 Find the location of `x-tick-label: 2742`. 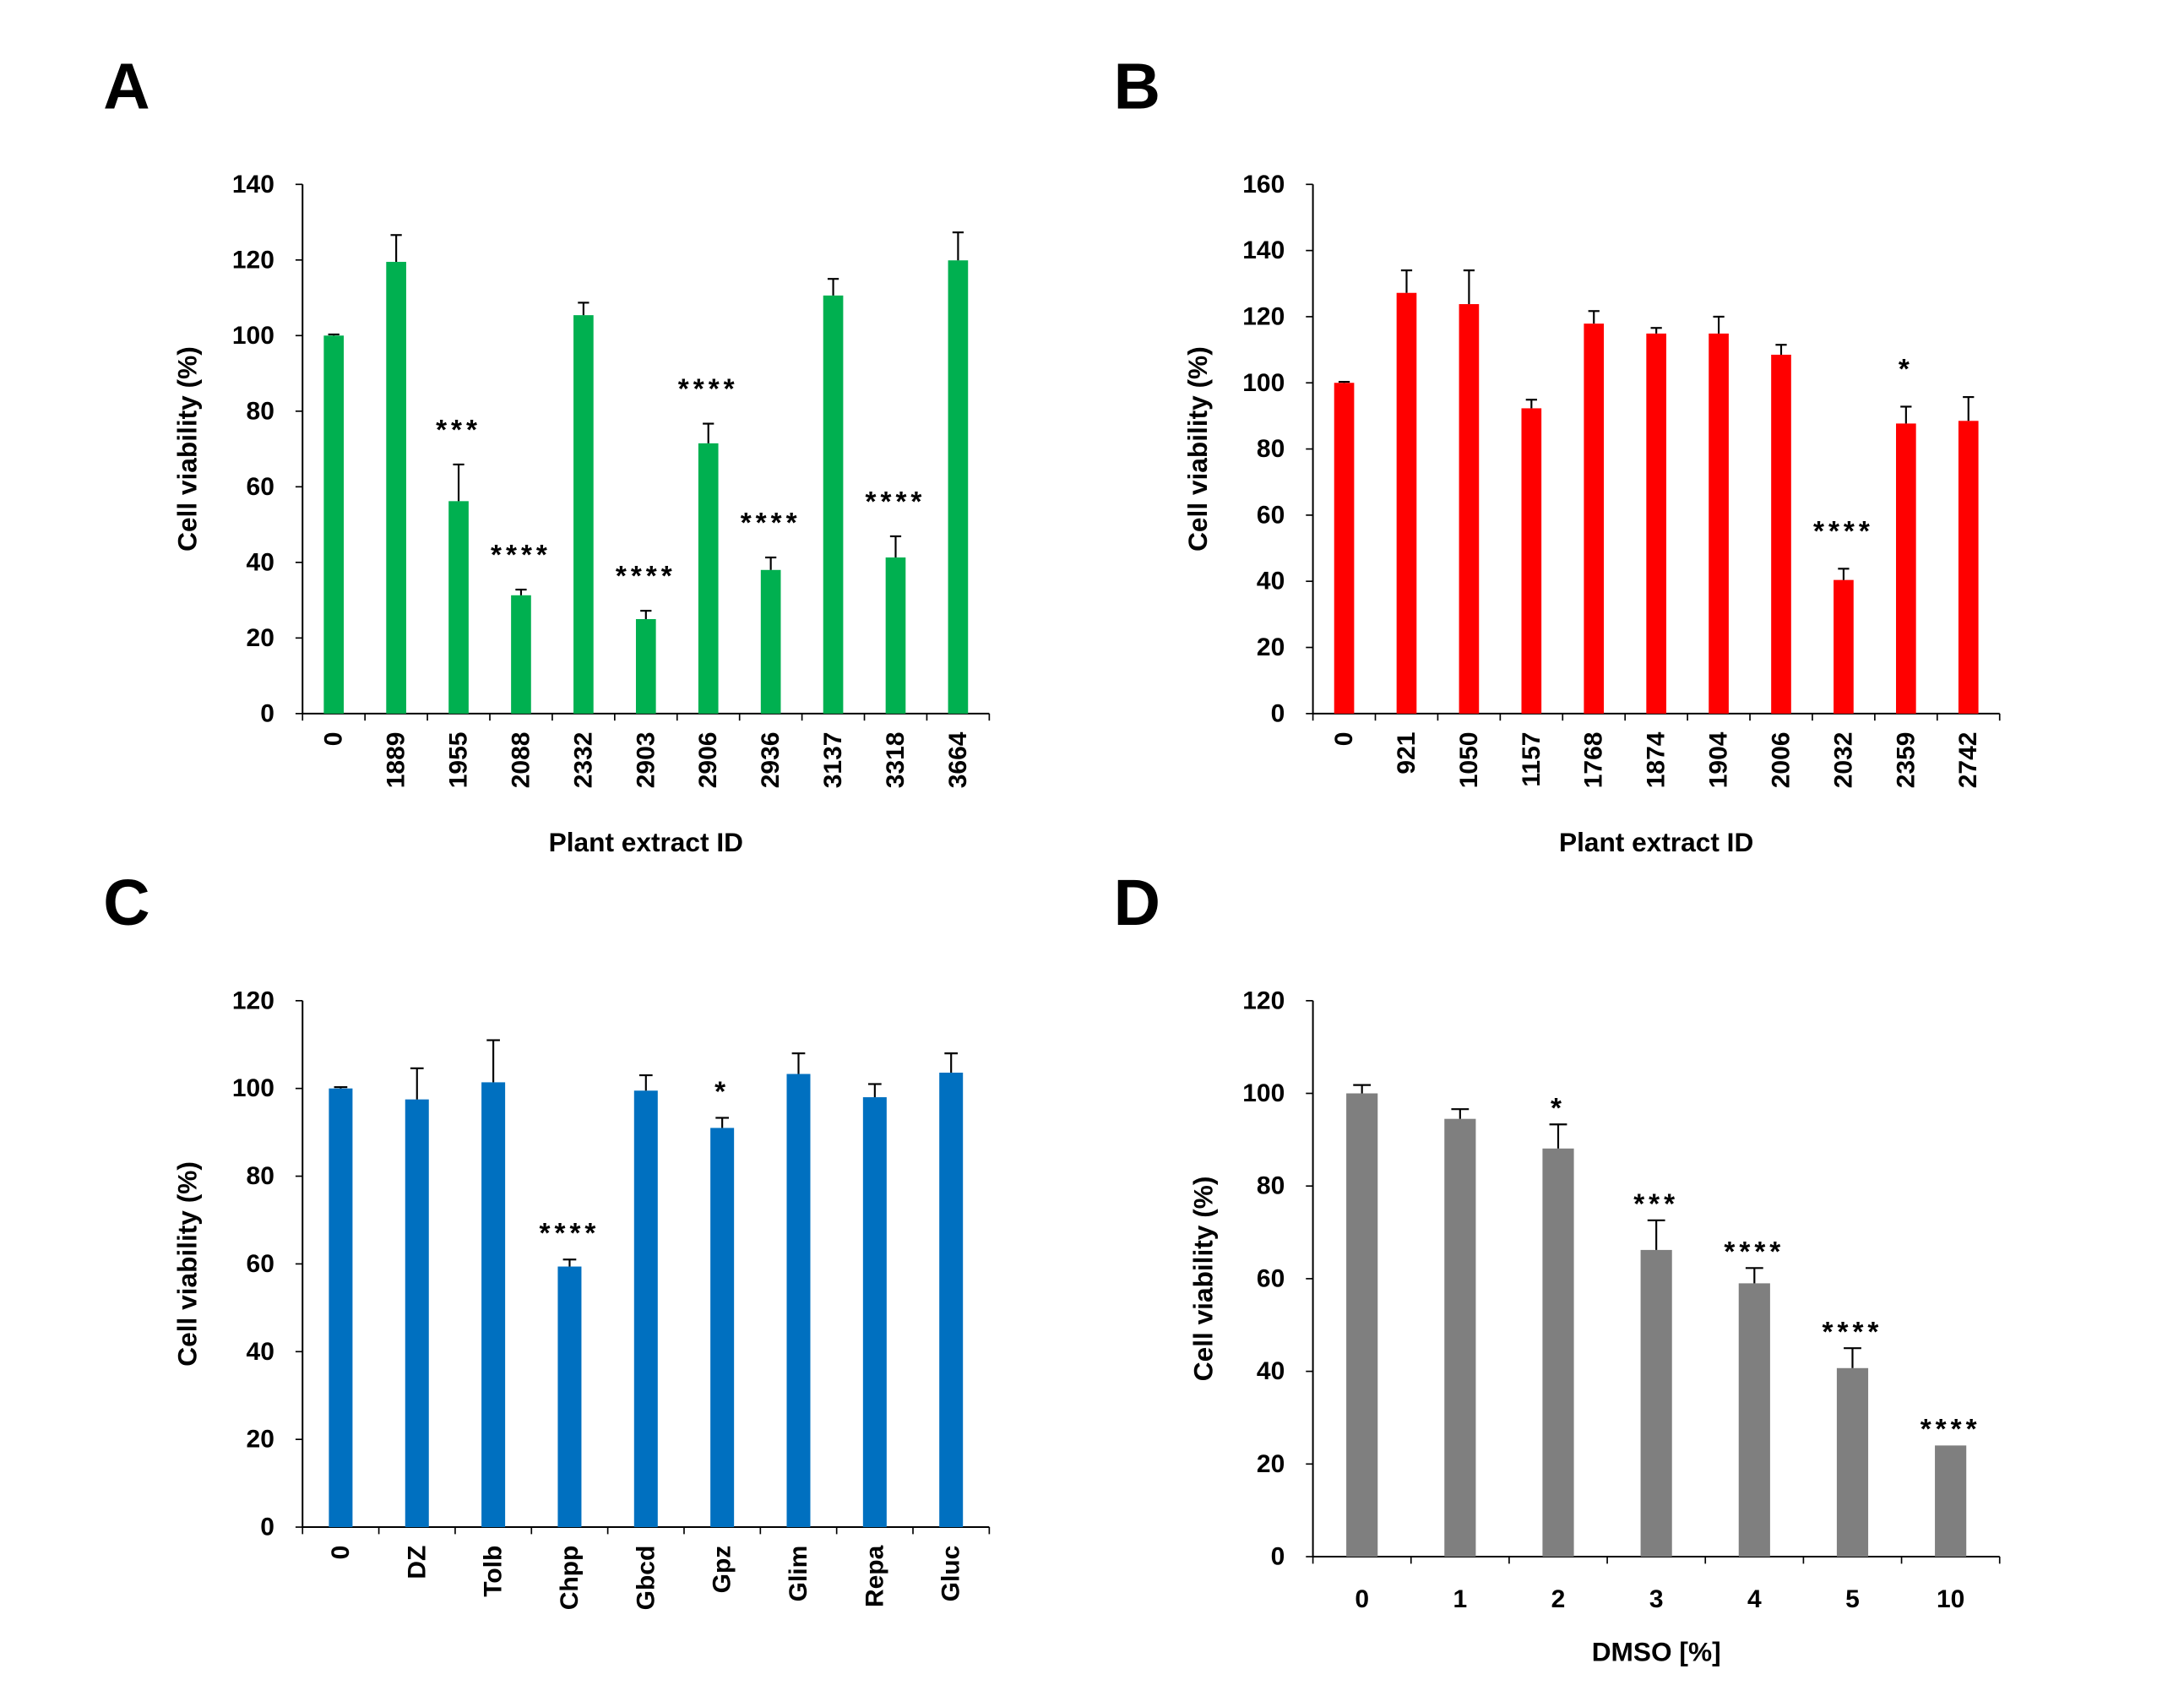

x-tick-label: 2742 is located at coordinates (1968, 760).